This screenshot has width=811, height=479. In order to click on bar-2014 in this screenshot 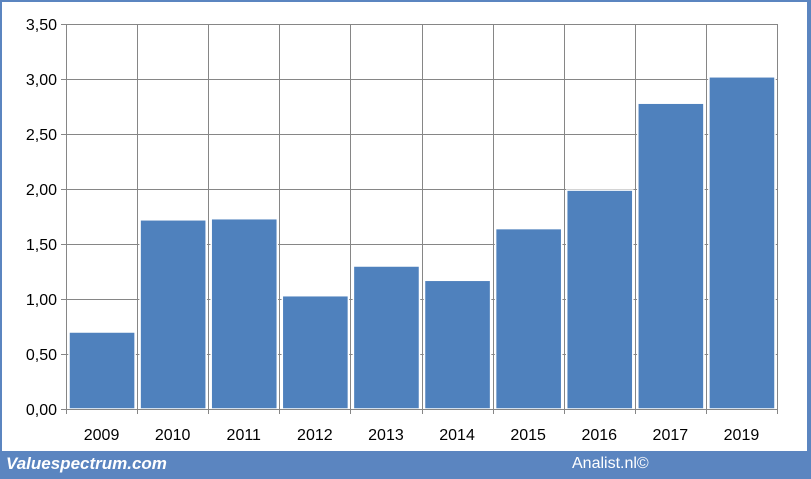, I will do `click(457, 344)`.